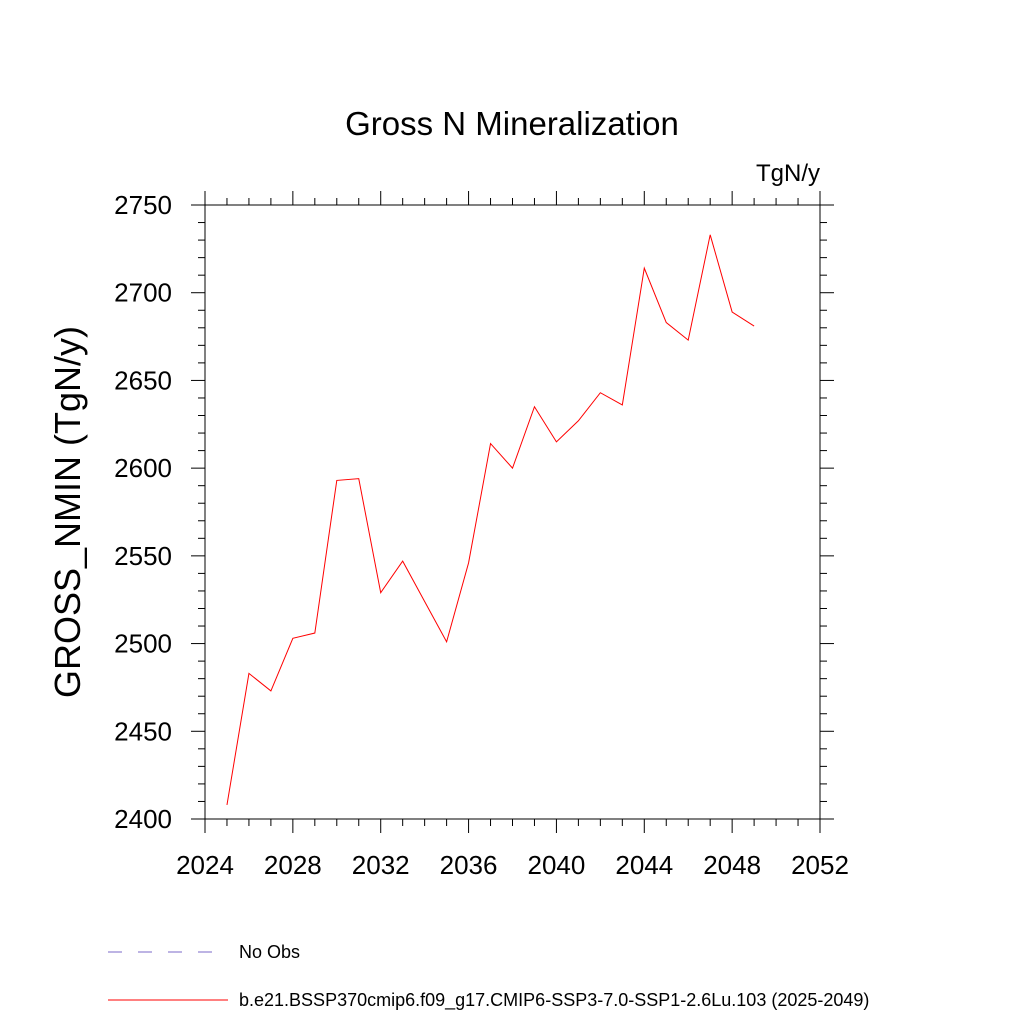 The image size is (1024, 1024). What do you see at coordinates (269, 952) in the screenshot?
I see `legend-label-0: No Obs` at bounding box center [269, 952].